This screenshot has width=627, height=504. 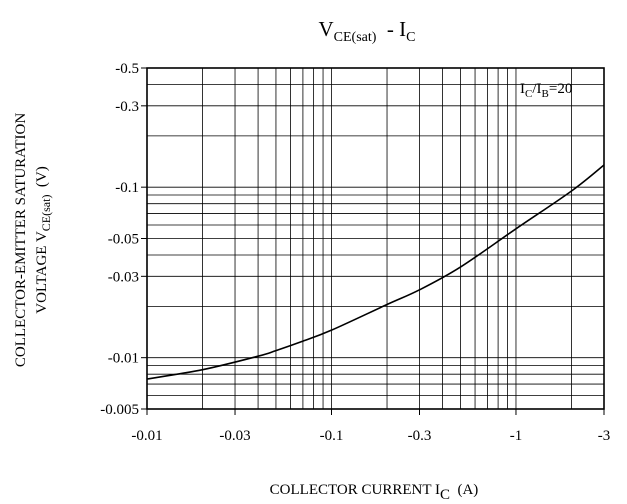 I want to click on y-tick-label: -0.3, so click(x=127, y=107).